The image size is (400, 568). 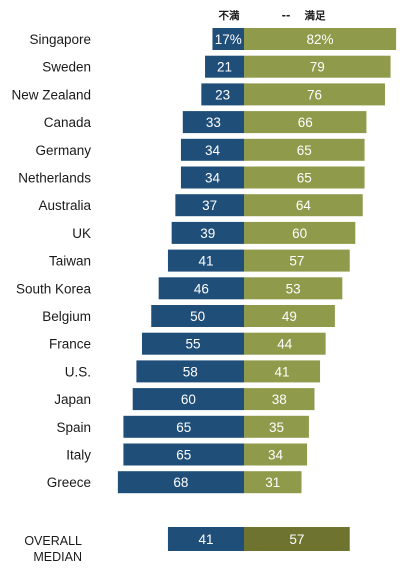 I want to click on country-label-italy: Italy, so click(x=78, y=455).